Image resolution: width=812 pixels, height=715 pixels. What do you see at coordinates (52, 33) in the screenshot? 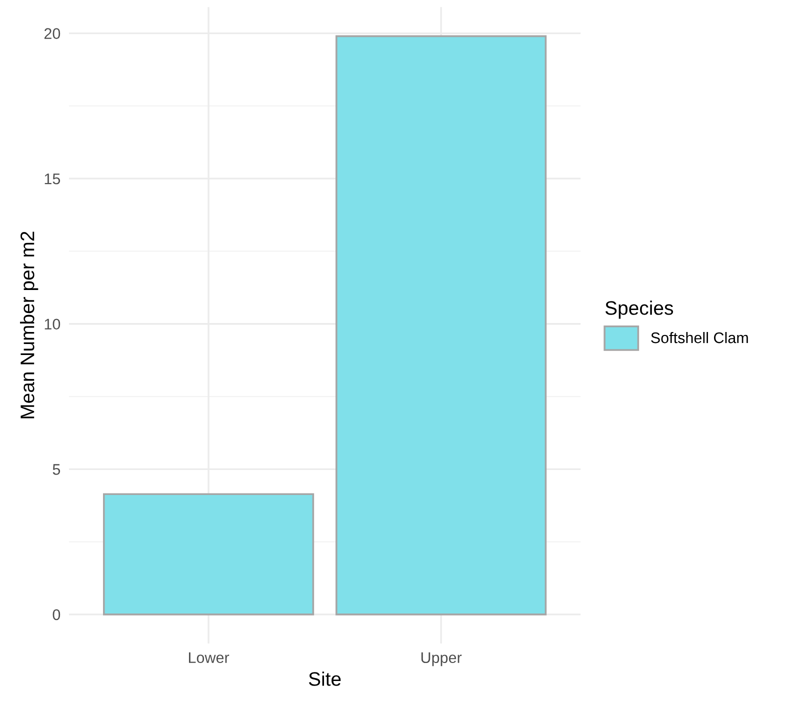
I see `y-tick-label: 20` at bounding box center [52, 33].